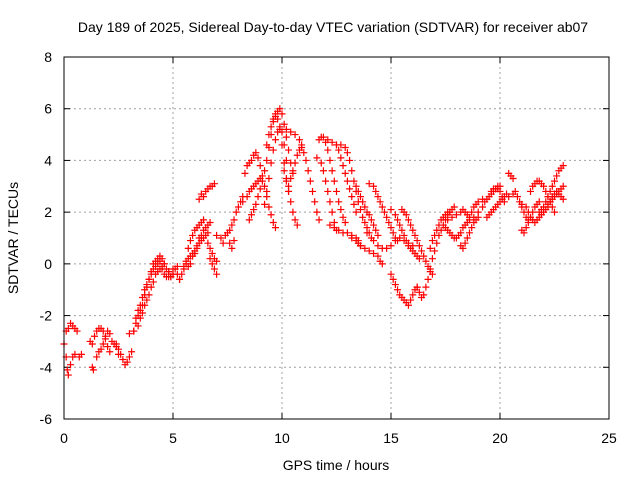 The image size is (640, 480). I want to click on y-tick-label: 6, so click(48, 109).